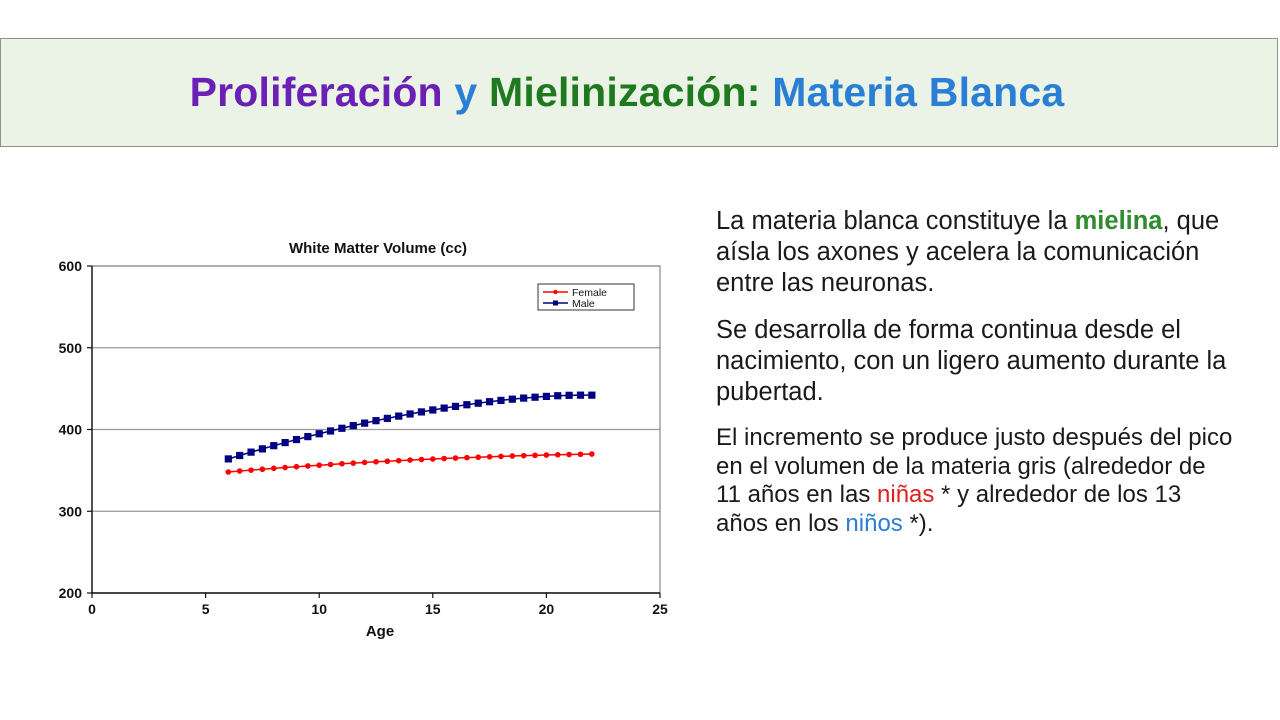 Image resolution: width=1280 pixels, height=720 pixels. I want to click on x-axis-label: Age, so click(380, 631).